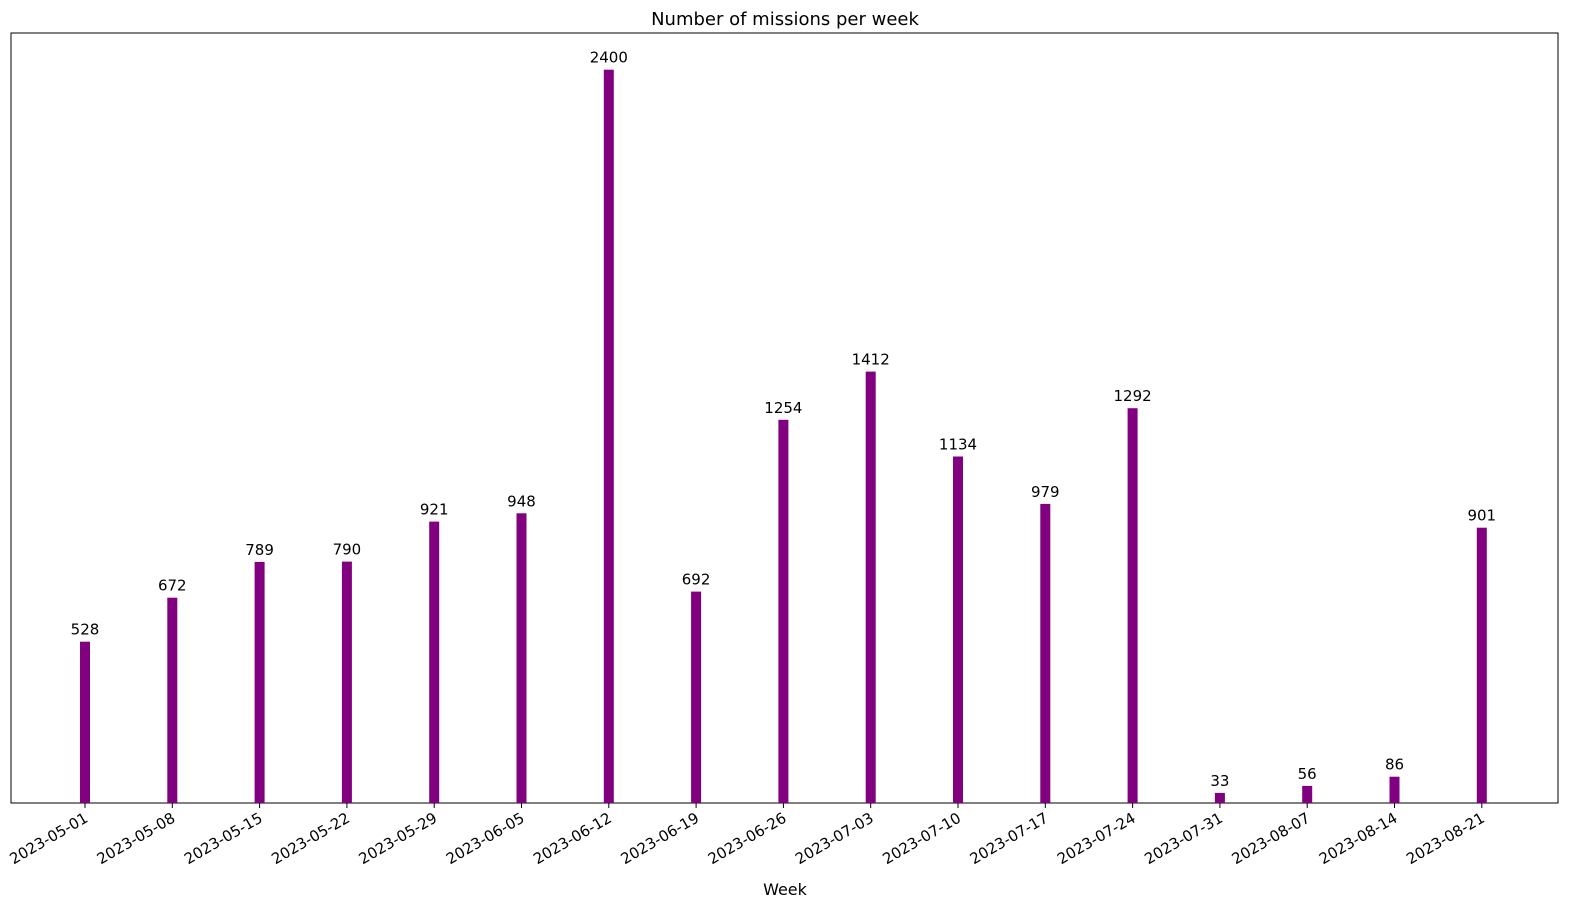 The width and height of the screenshot is (1570, 910). I want to click on value-label-2023-07-31: 33, so click(1219, 781).